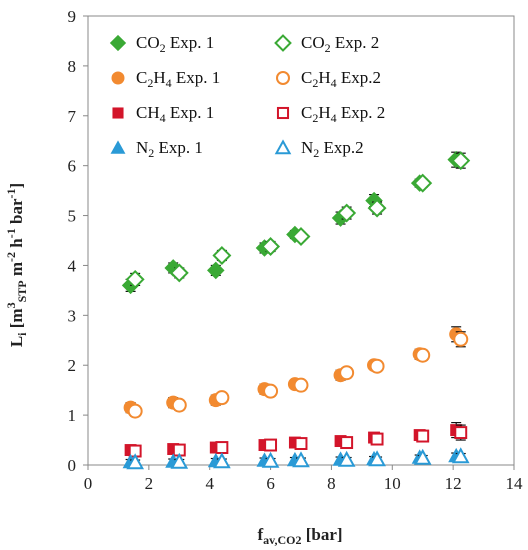 Image resolution: width=528 pixels, height=550 pixels. I want to click on legend-label: N2 Exp.2, so click(332, 149).